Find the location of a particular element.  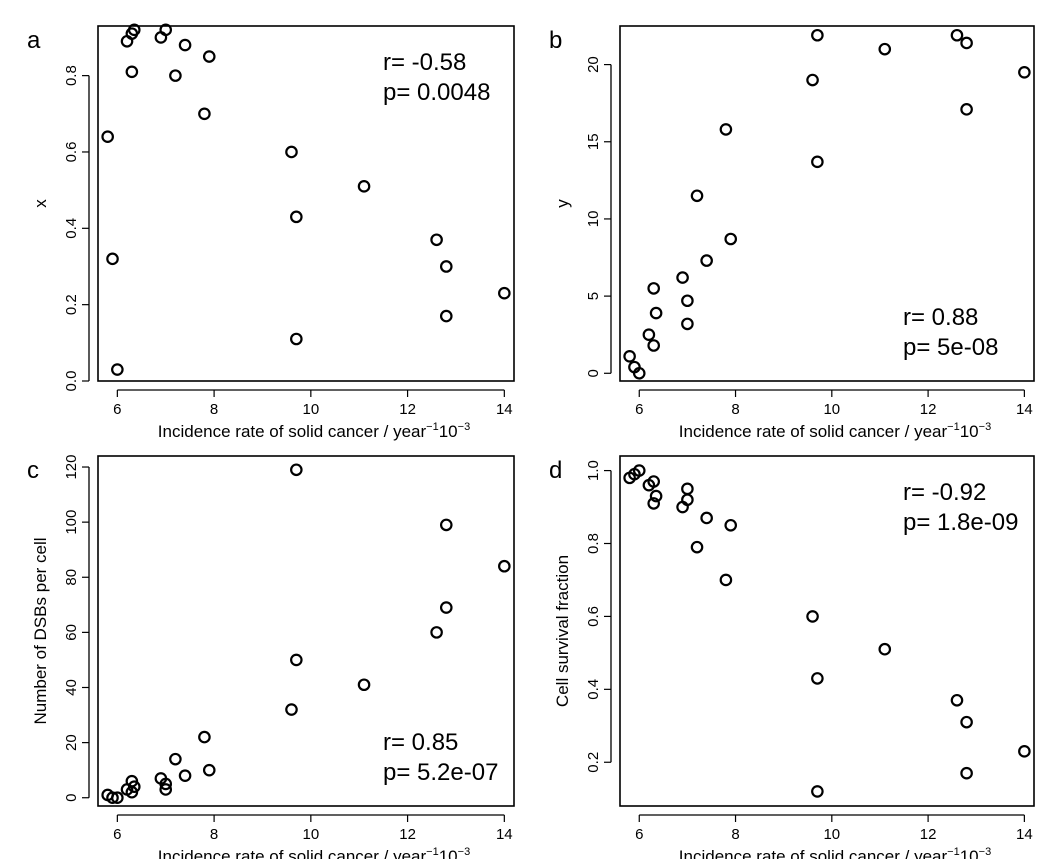

panel-letter: d is located at coordinates (555, 470).